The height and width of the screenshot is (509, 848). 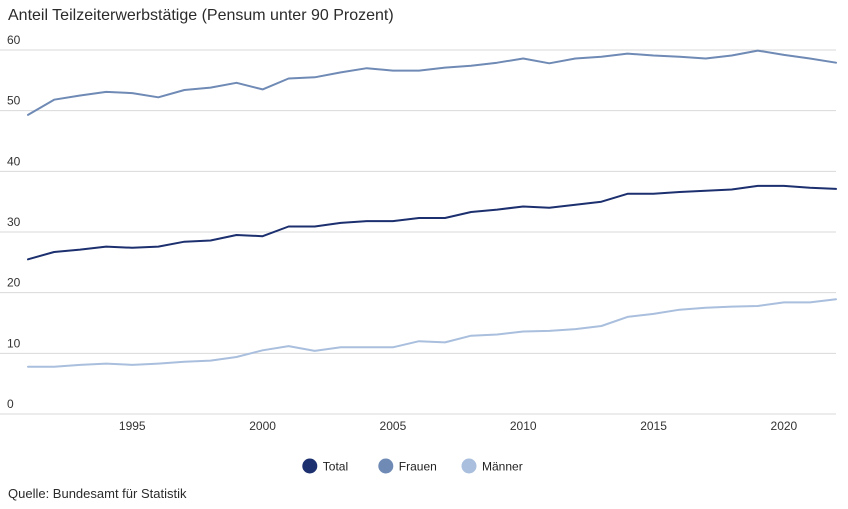 What do you see at coordinates (393, 426) in the screenshot?
I see `x-tick-label: 2005` at bounding box center [393, 426].